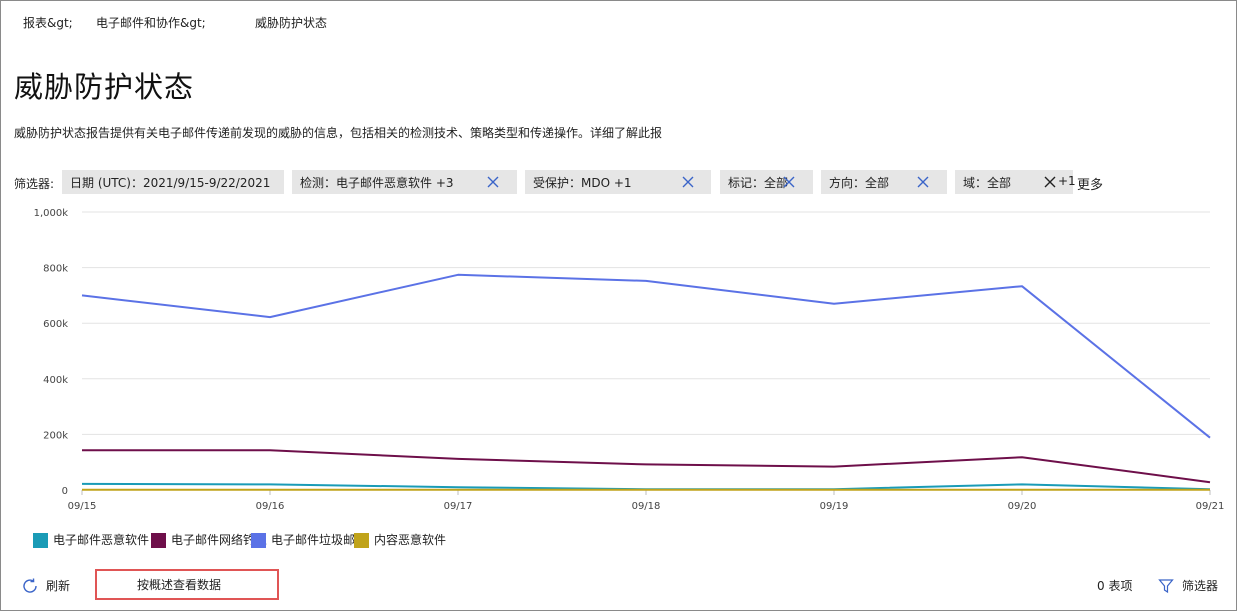 The image size is (1237, 611). I want to click on x-tick-label: 09/17, so click(458, 506).